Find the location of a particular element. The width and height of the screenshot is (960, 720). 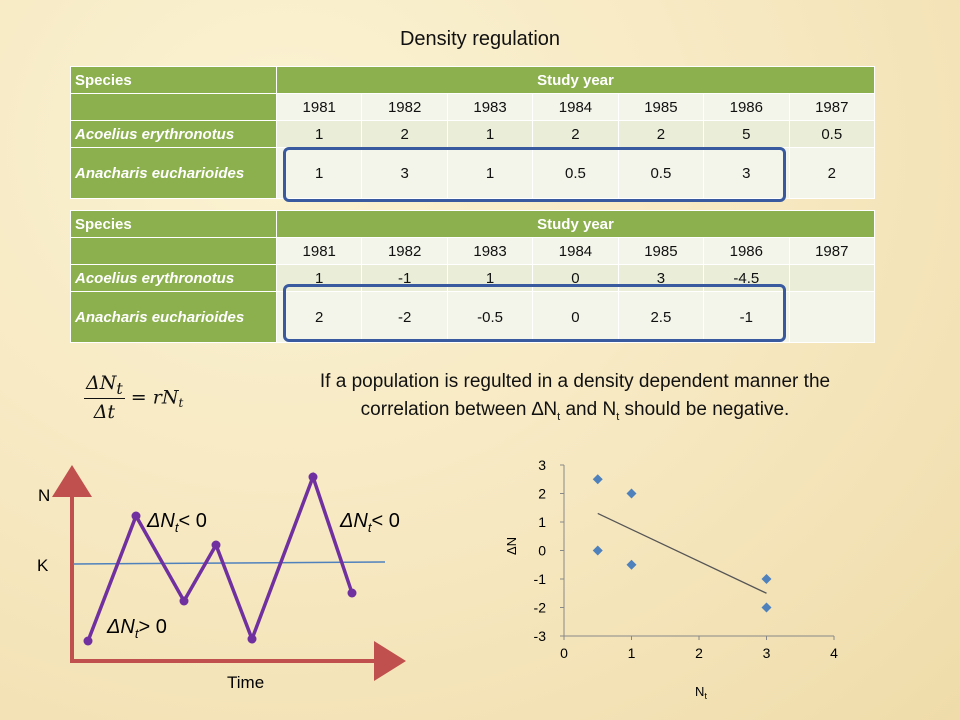

y-tick-label: 3 is located at coordinates (542, 465).